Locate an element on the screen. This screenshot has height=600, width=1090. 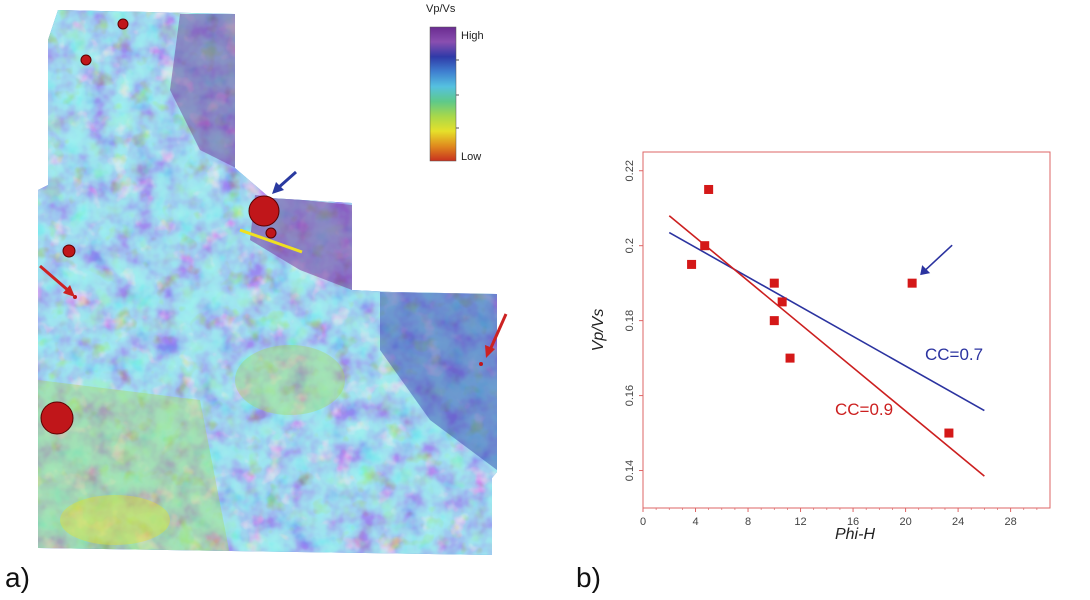
x-tick-label: 4 is located at coordinates (695, 522).